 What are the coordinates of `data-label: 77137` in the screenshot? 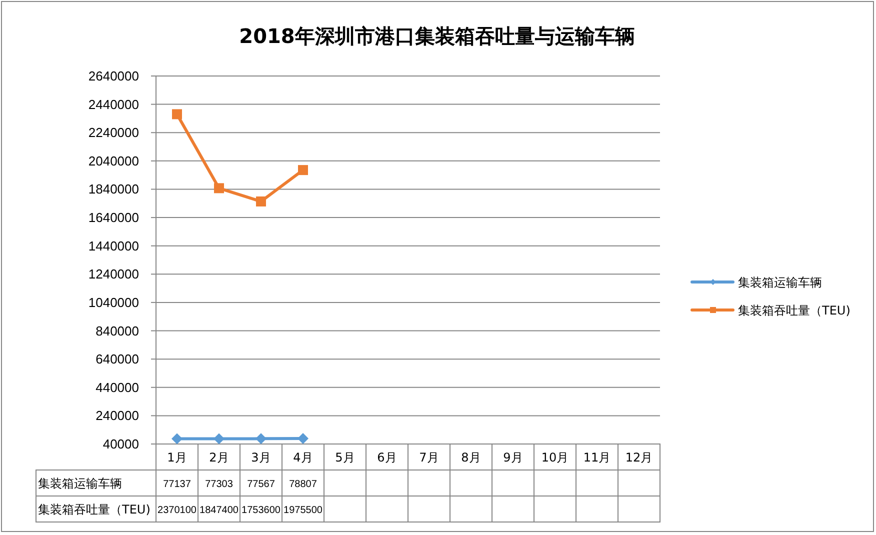 It's located at (177, 484).